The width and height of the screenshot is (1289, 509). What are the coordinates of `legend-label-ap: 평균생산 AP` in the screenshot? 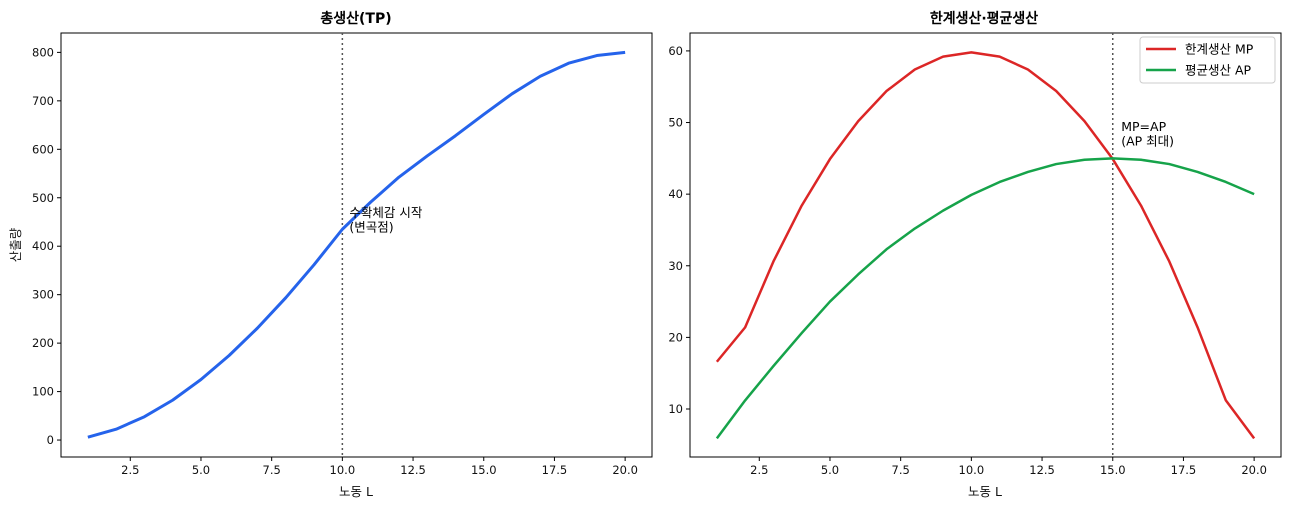 It's located at (1218, 70).